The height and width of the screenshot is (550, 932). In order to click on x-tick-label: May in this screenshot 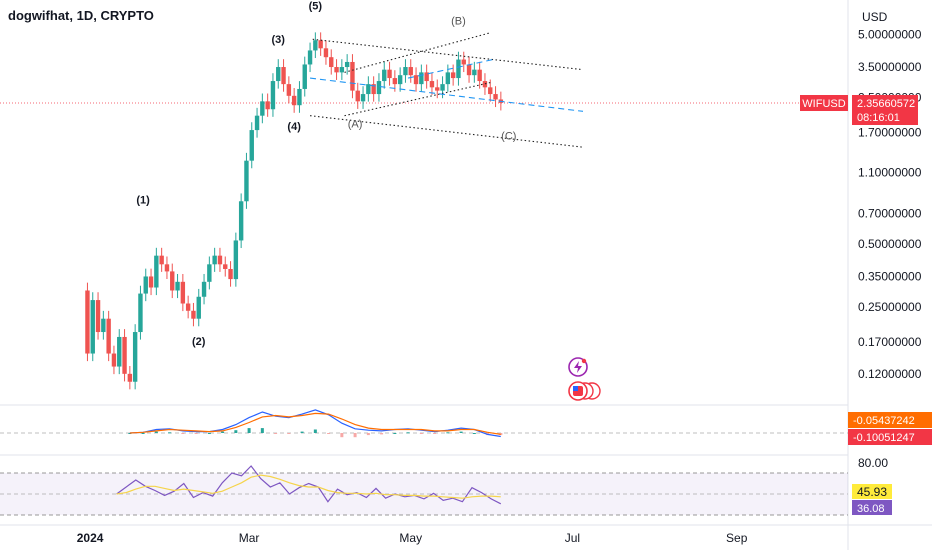, I will do `click(410, 538)`.